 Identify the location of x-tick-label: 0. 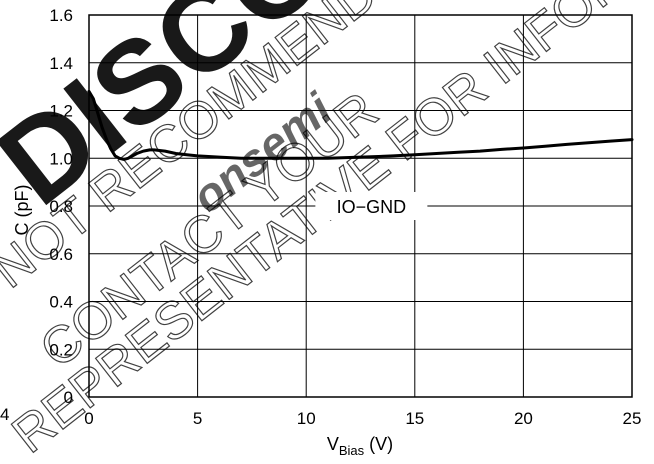
(88, 418).